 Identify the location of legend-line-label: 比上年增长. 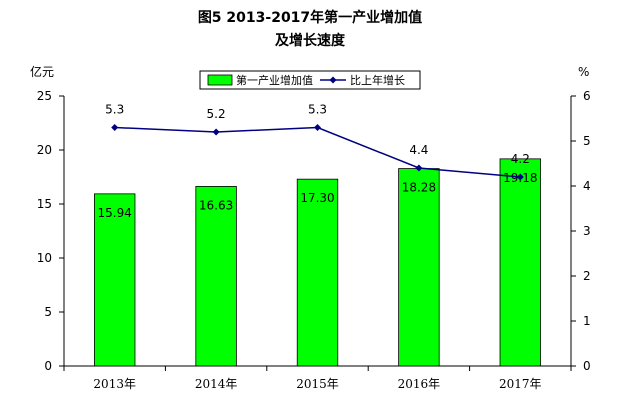
(377, 80).